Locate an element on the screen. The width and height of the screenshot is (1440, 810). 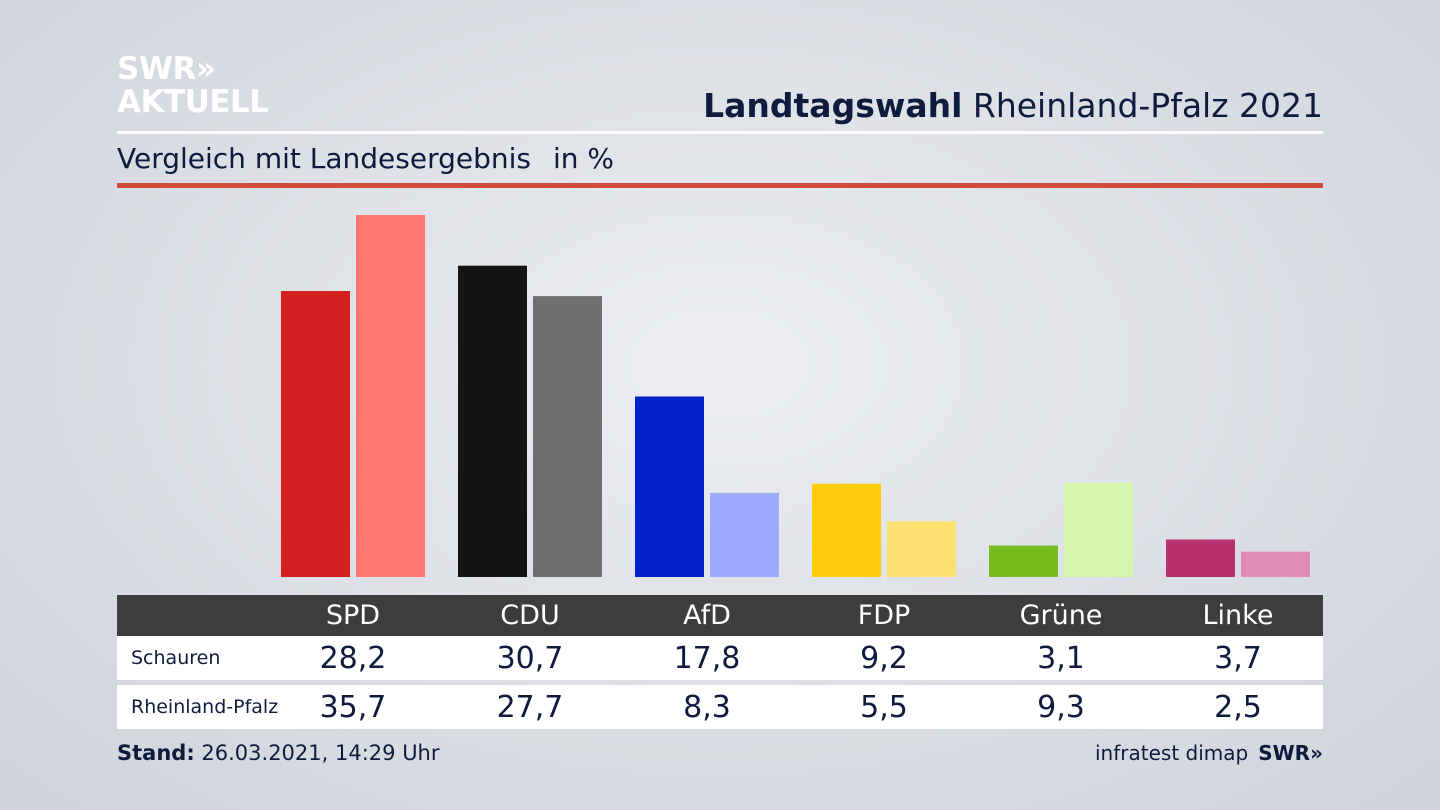
data-label: 2,5 is located at coordinates (1238, 707).